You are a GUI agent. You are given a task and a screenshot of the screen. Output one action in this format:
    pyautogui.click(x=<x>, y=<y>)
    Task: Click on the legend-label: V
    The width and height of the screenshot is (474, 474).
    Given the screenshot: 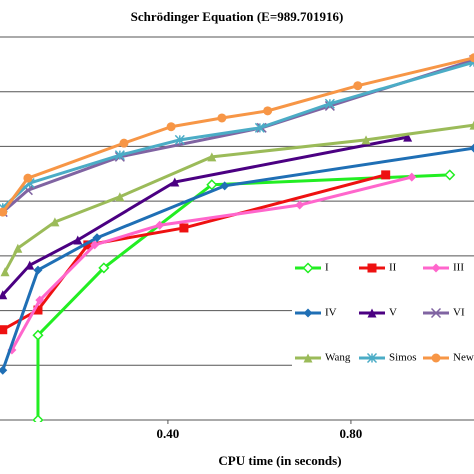 What is the action you would take?
    pyautogui.click(x=393, y=313)
    